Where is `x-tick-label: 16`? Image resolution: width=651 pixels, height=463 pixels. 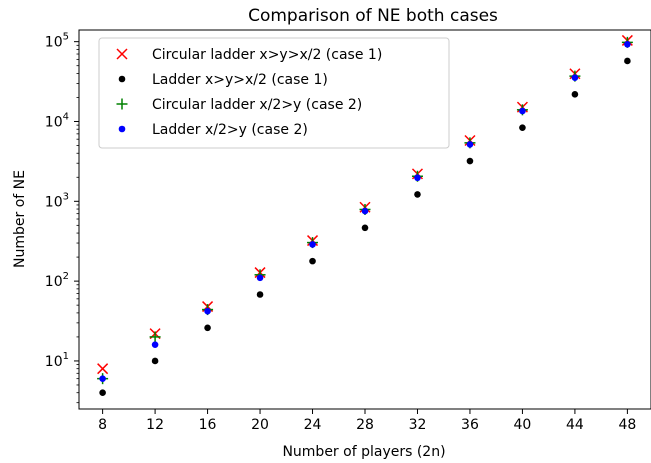 x-tick-label: 16 is located at coordinates (208, 425).